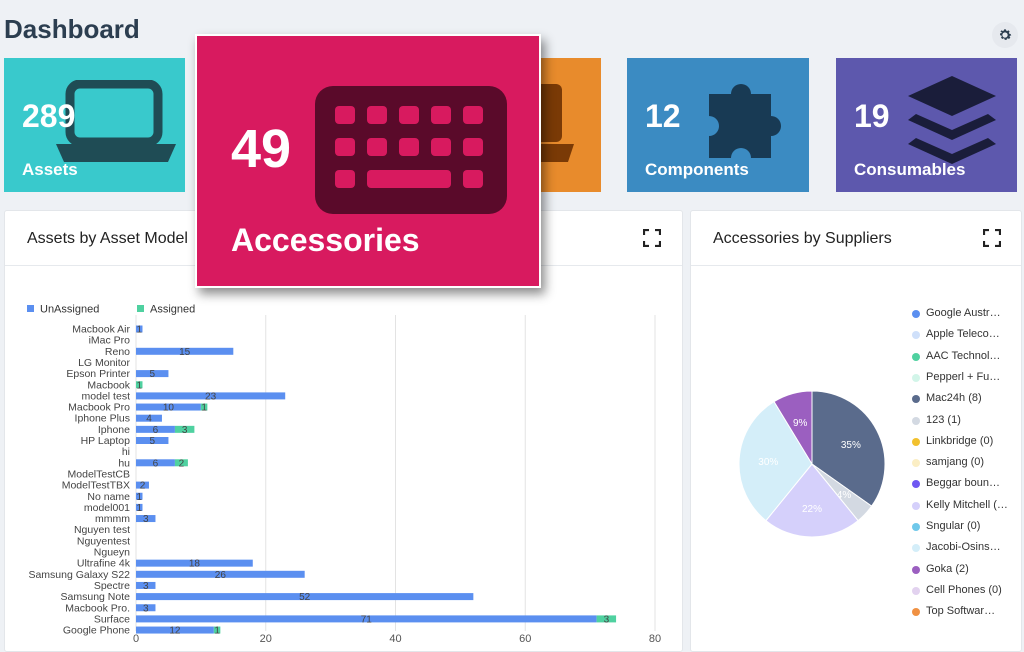 The height and width of the screenshot is (652, 1024). I want to click on y-category-label: hi, so click(126, 452).